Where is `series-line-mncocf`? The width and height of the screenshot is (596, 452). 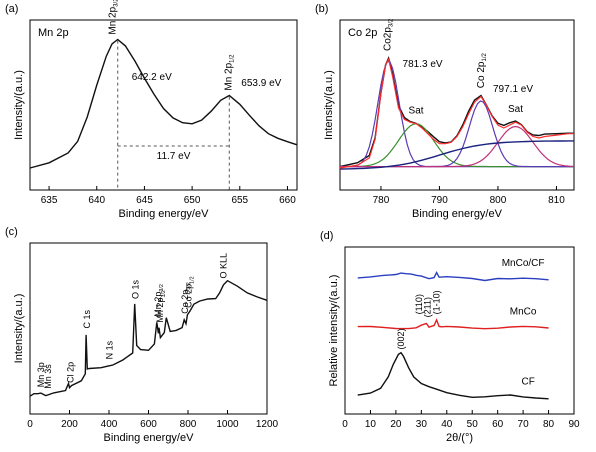
series-line-mncocf is located at coordinates (453, 276).